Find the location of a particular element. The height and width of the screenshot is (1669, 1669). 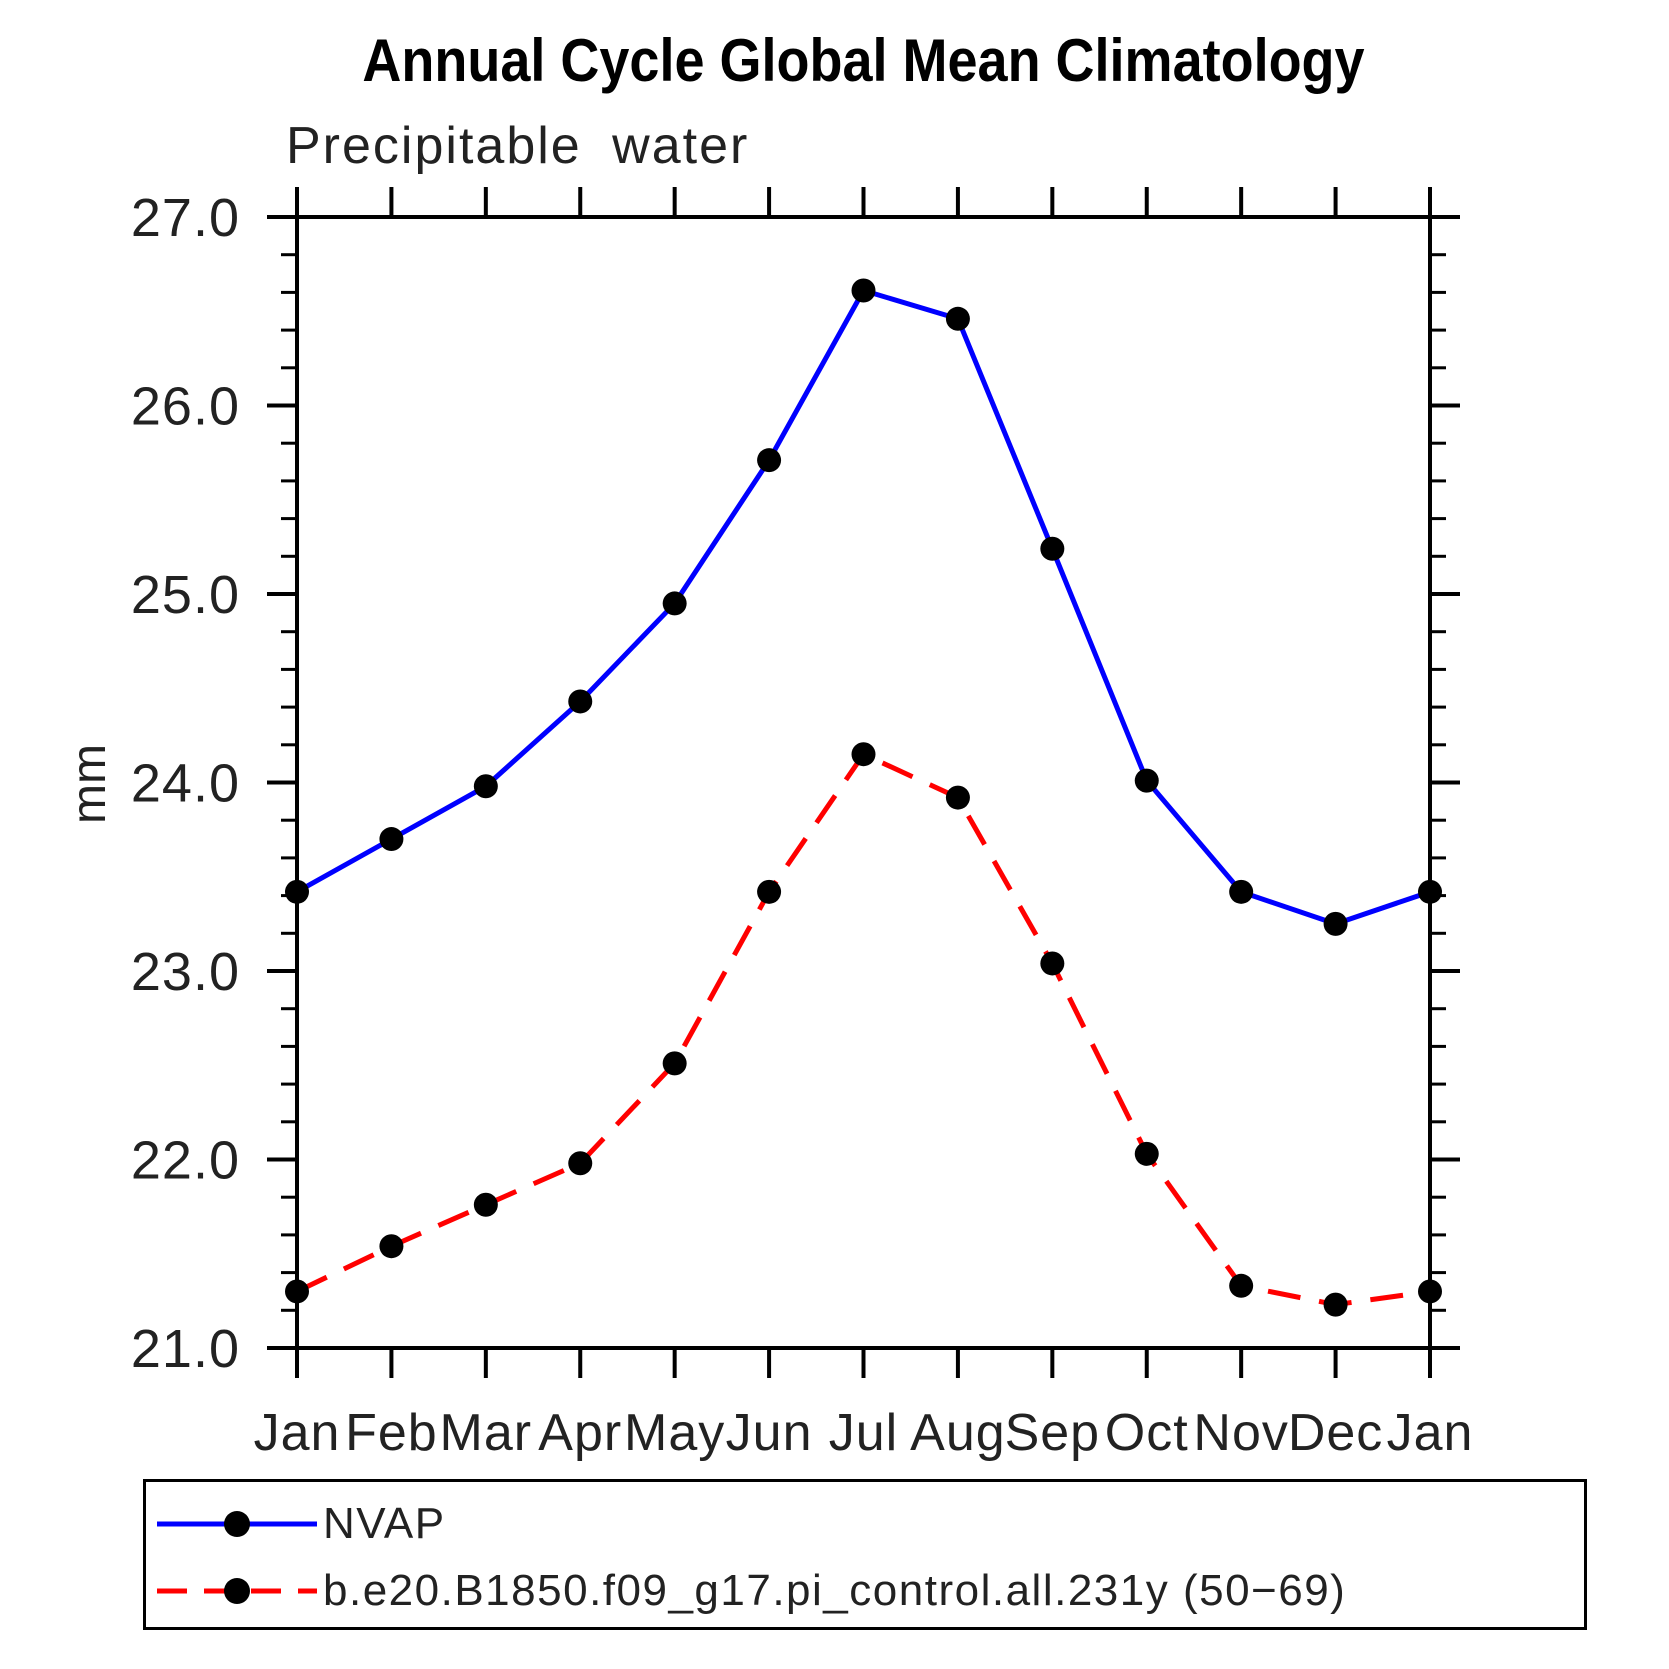

legend-sample-dashed-line is located at coordinates (237, 1591).